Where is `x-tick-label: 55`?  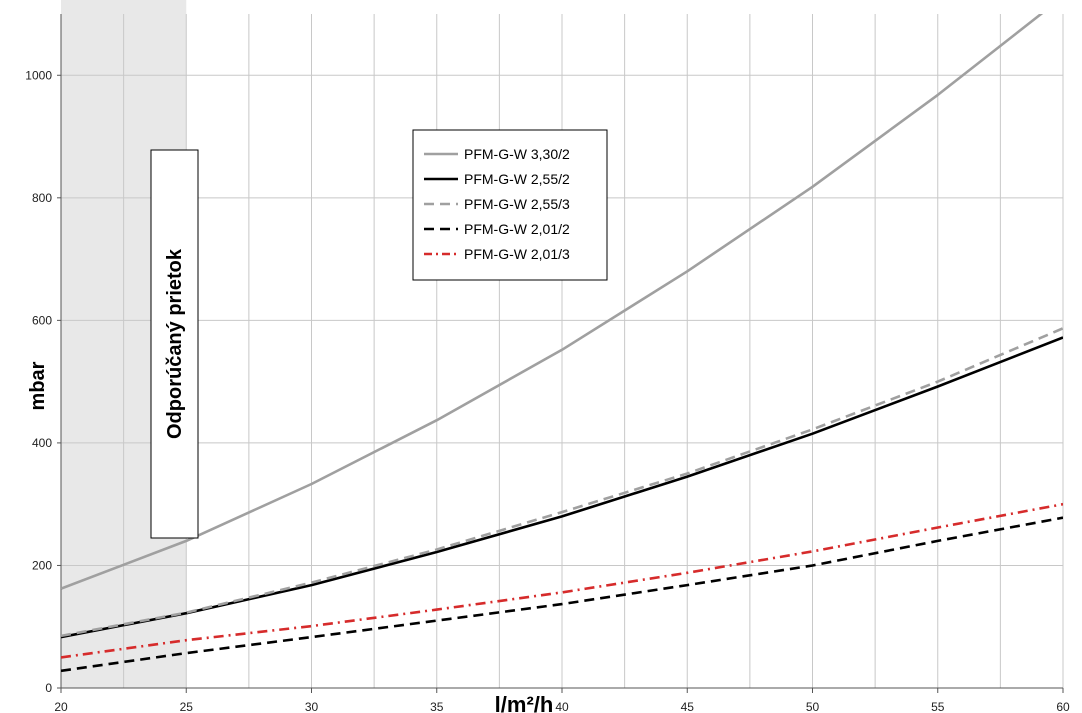
x-tick-label: 55 is located at coordinates (938, 706).